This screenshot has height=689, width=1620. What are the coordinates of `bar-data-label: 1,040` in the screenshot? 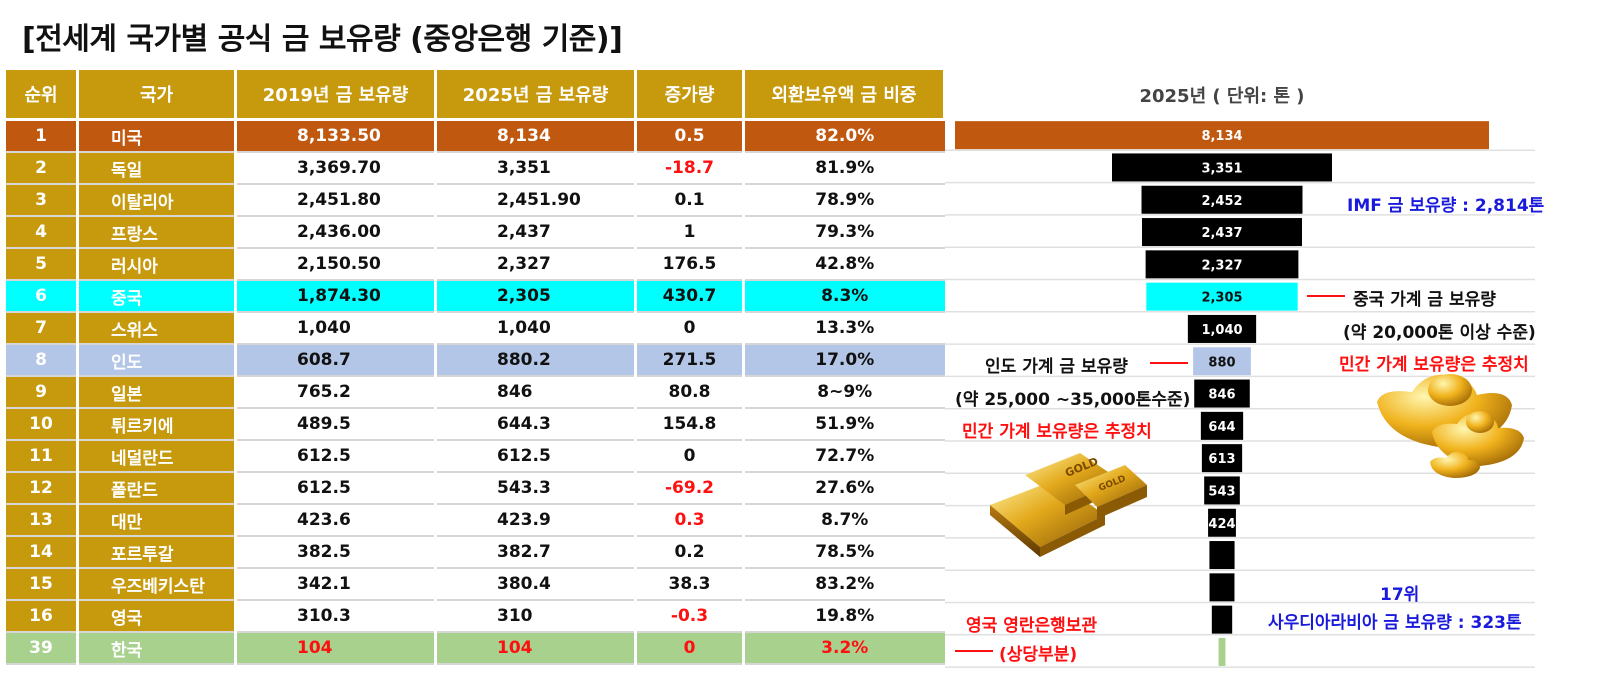 It's located at (1221, 330).